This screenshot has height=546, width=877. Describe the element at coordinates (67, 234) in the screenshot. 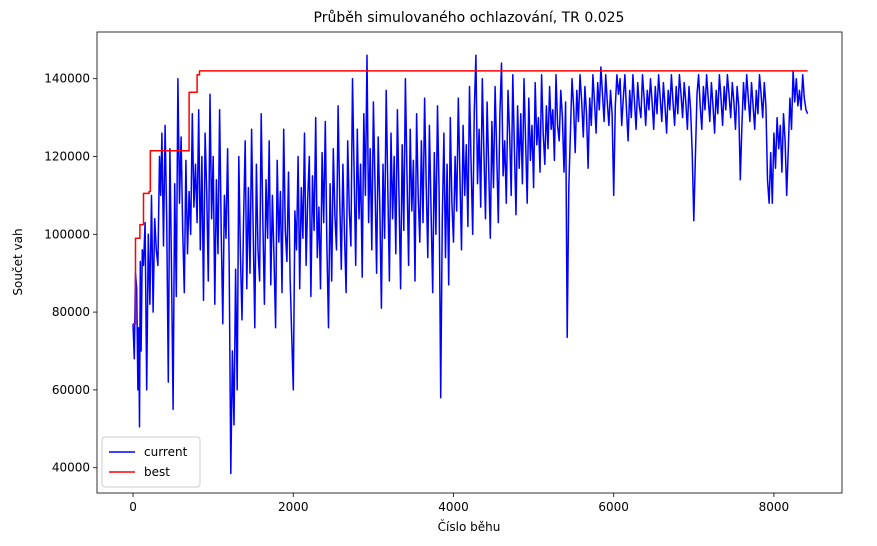

I see `y-tick-label: 100000` at that location.